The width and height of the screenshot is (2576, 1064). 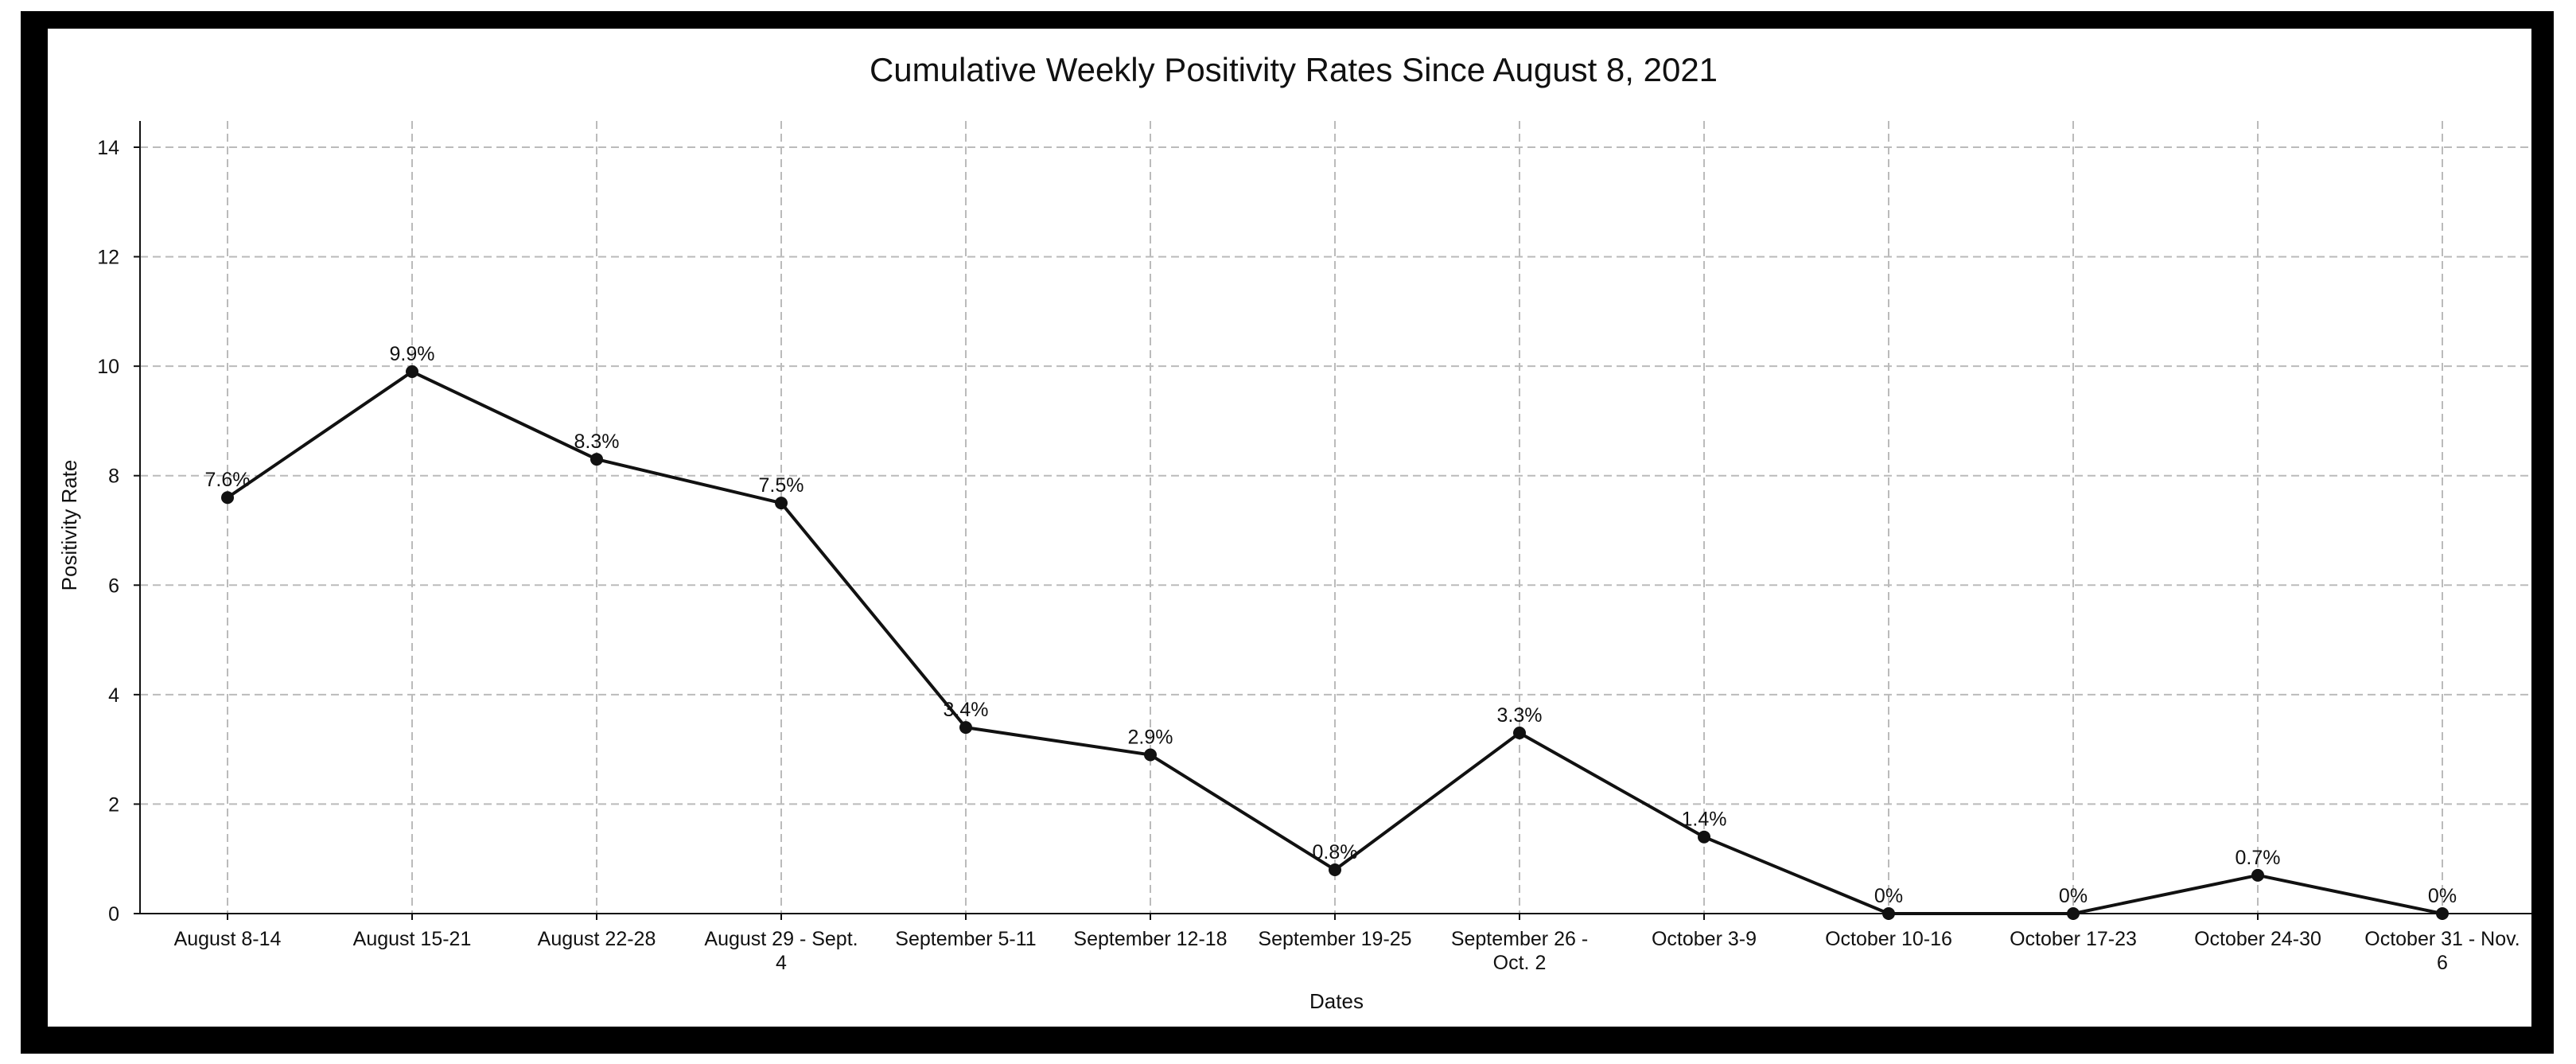 I want to click on y-tick-label: 14, so click(x=108, y=148).